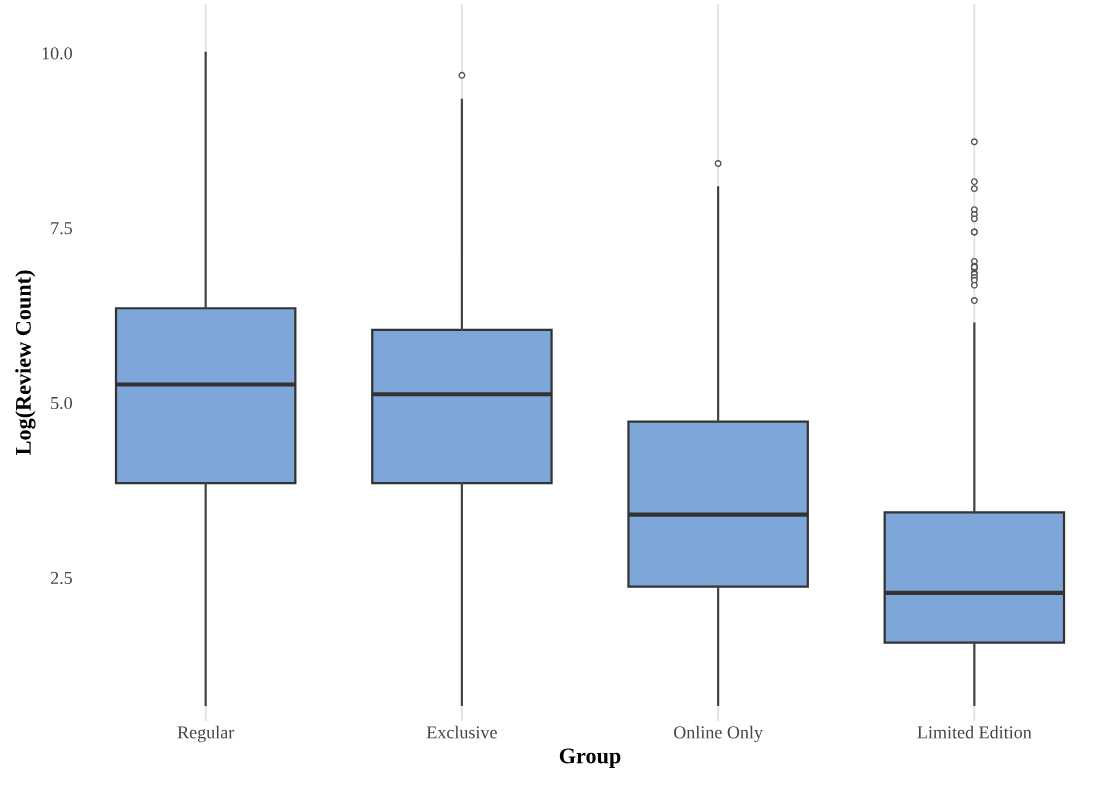 This screenshot has width=1108, height=801. I want to click on y-tick-label: 2.5, so click(61, 578).